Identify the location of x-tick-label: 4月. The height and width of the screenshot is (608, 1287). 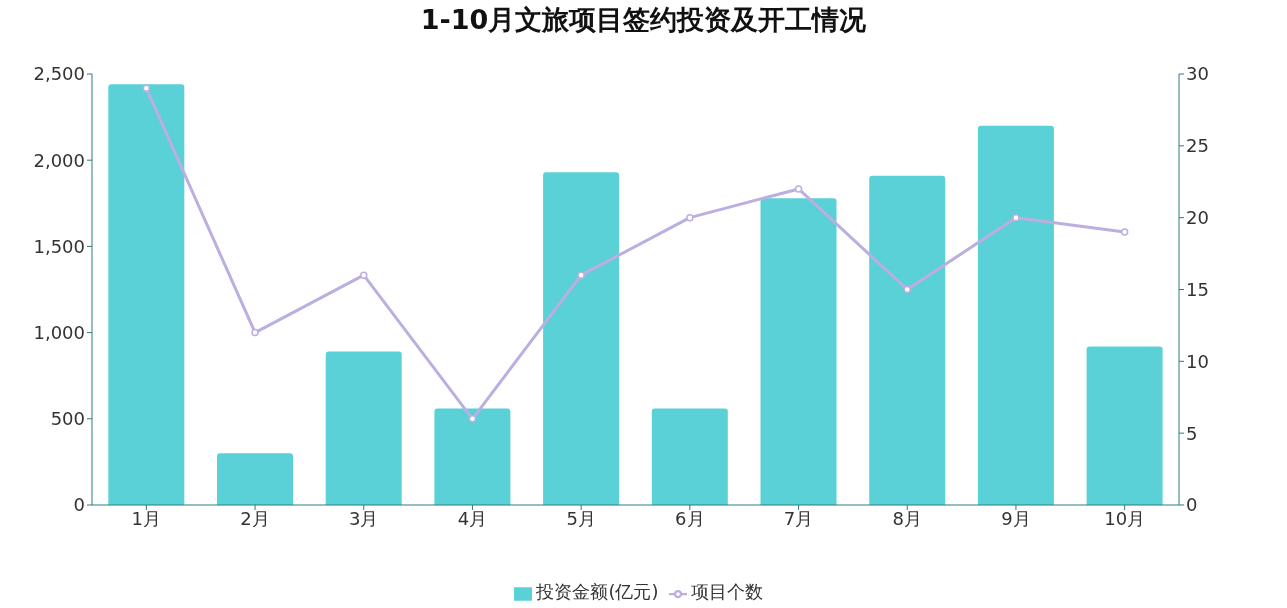
(472, 518).